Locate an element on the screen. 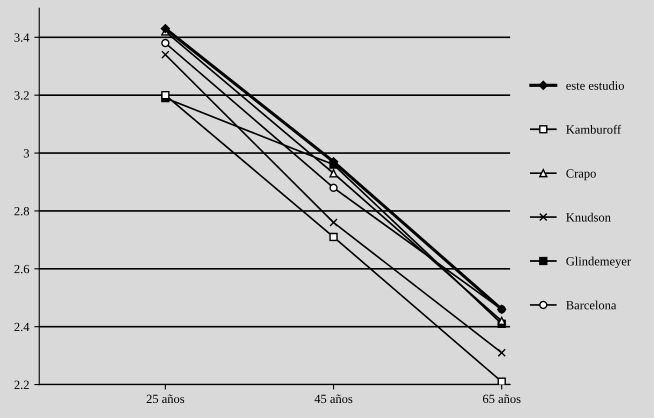 Image resolution: width=654 pixels, height=418 pixels. x-tick-label: 45 años is located at coordinates (333, 399).